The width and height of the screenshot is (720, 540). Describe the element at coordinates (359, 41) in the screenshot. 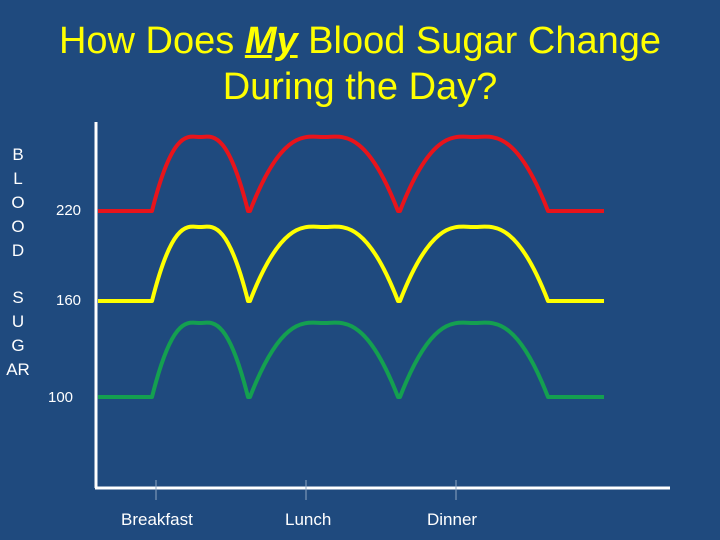

I see `title-line-1: How Does My Blood Sugar Change` at that location.